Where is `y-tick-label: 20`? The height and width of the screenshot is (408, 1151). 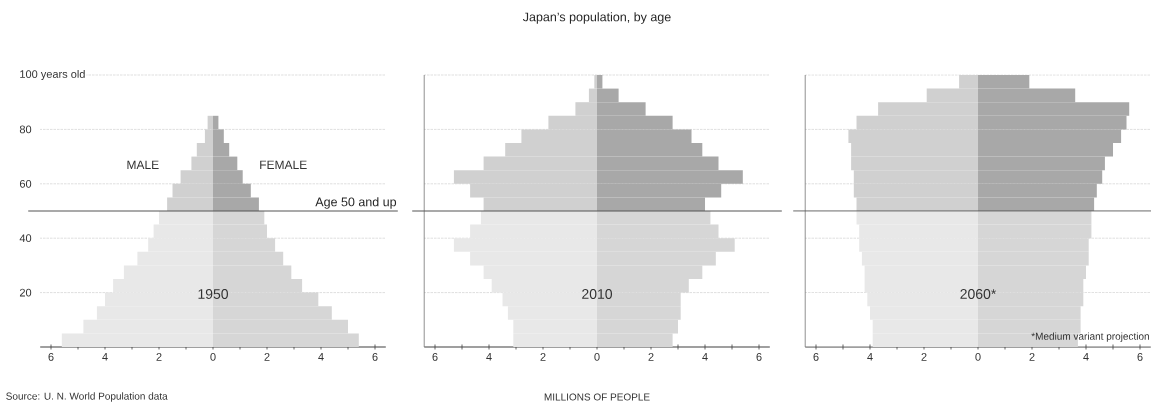
y-tick-label: 20 is located at coordinates (25, 292).